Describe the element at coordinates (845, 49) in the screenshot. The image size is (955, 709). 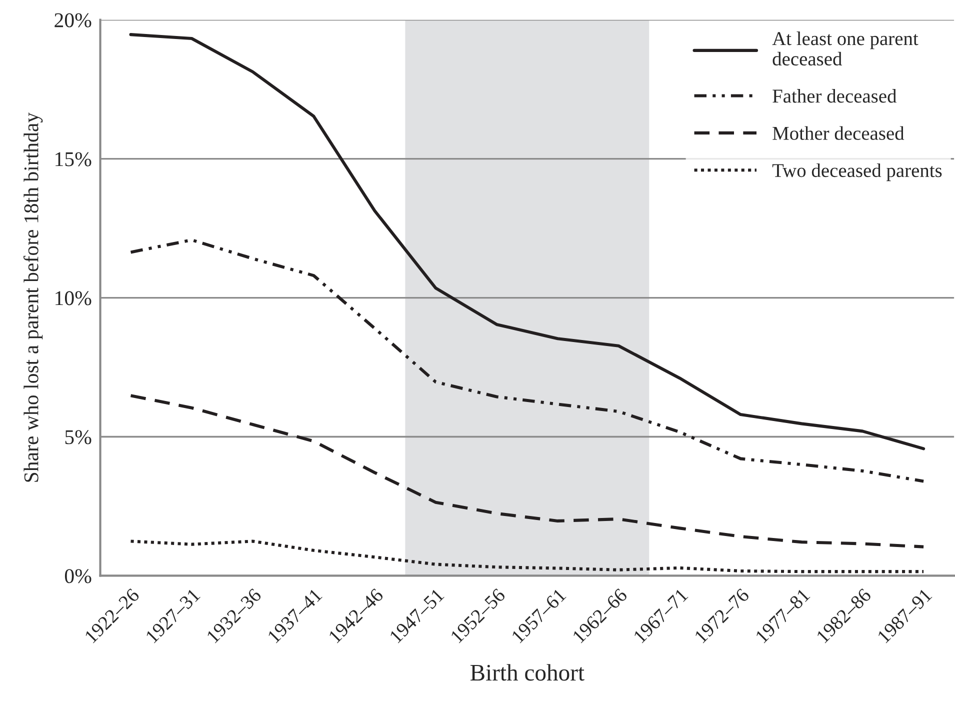
I see `legend-label: At least one parent deceased` at that location.